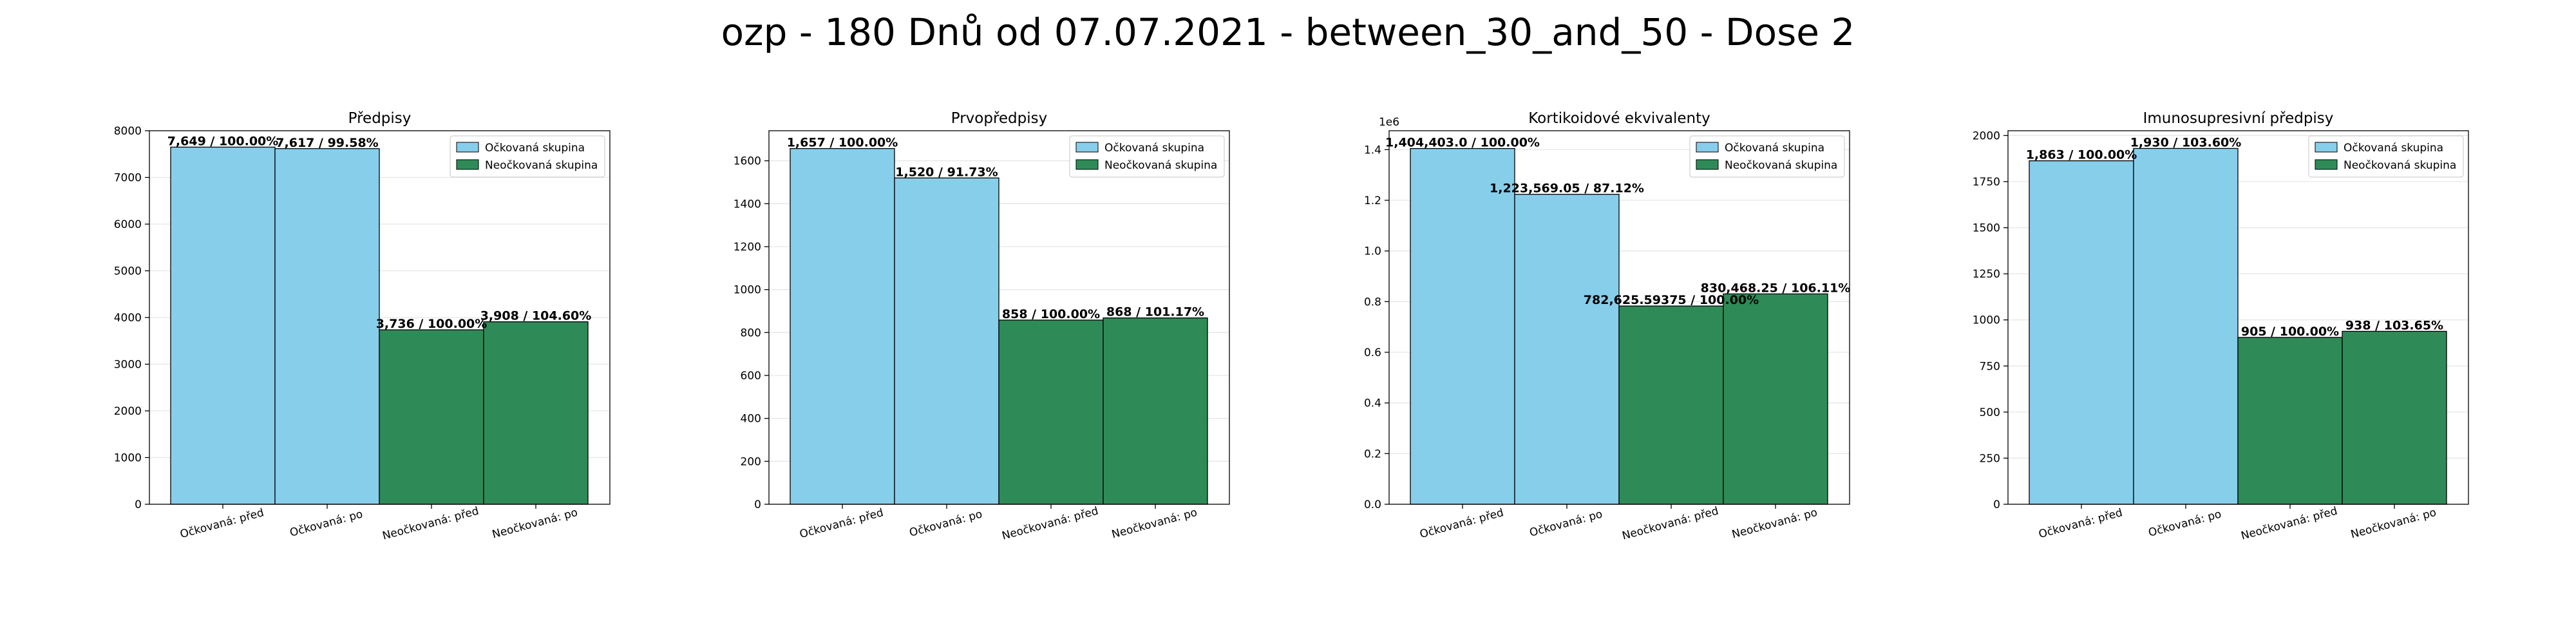 The height and width of the screenshot is (644, 2576). What do you see at coordinates (1463, 143) in the screenshot?
I see `data-label: 1,404,403.0 / 100.00%` at bounding box center [1463, 143].